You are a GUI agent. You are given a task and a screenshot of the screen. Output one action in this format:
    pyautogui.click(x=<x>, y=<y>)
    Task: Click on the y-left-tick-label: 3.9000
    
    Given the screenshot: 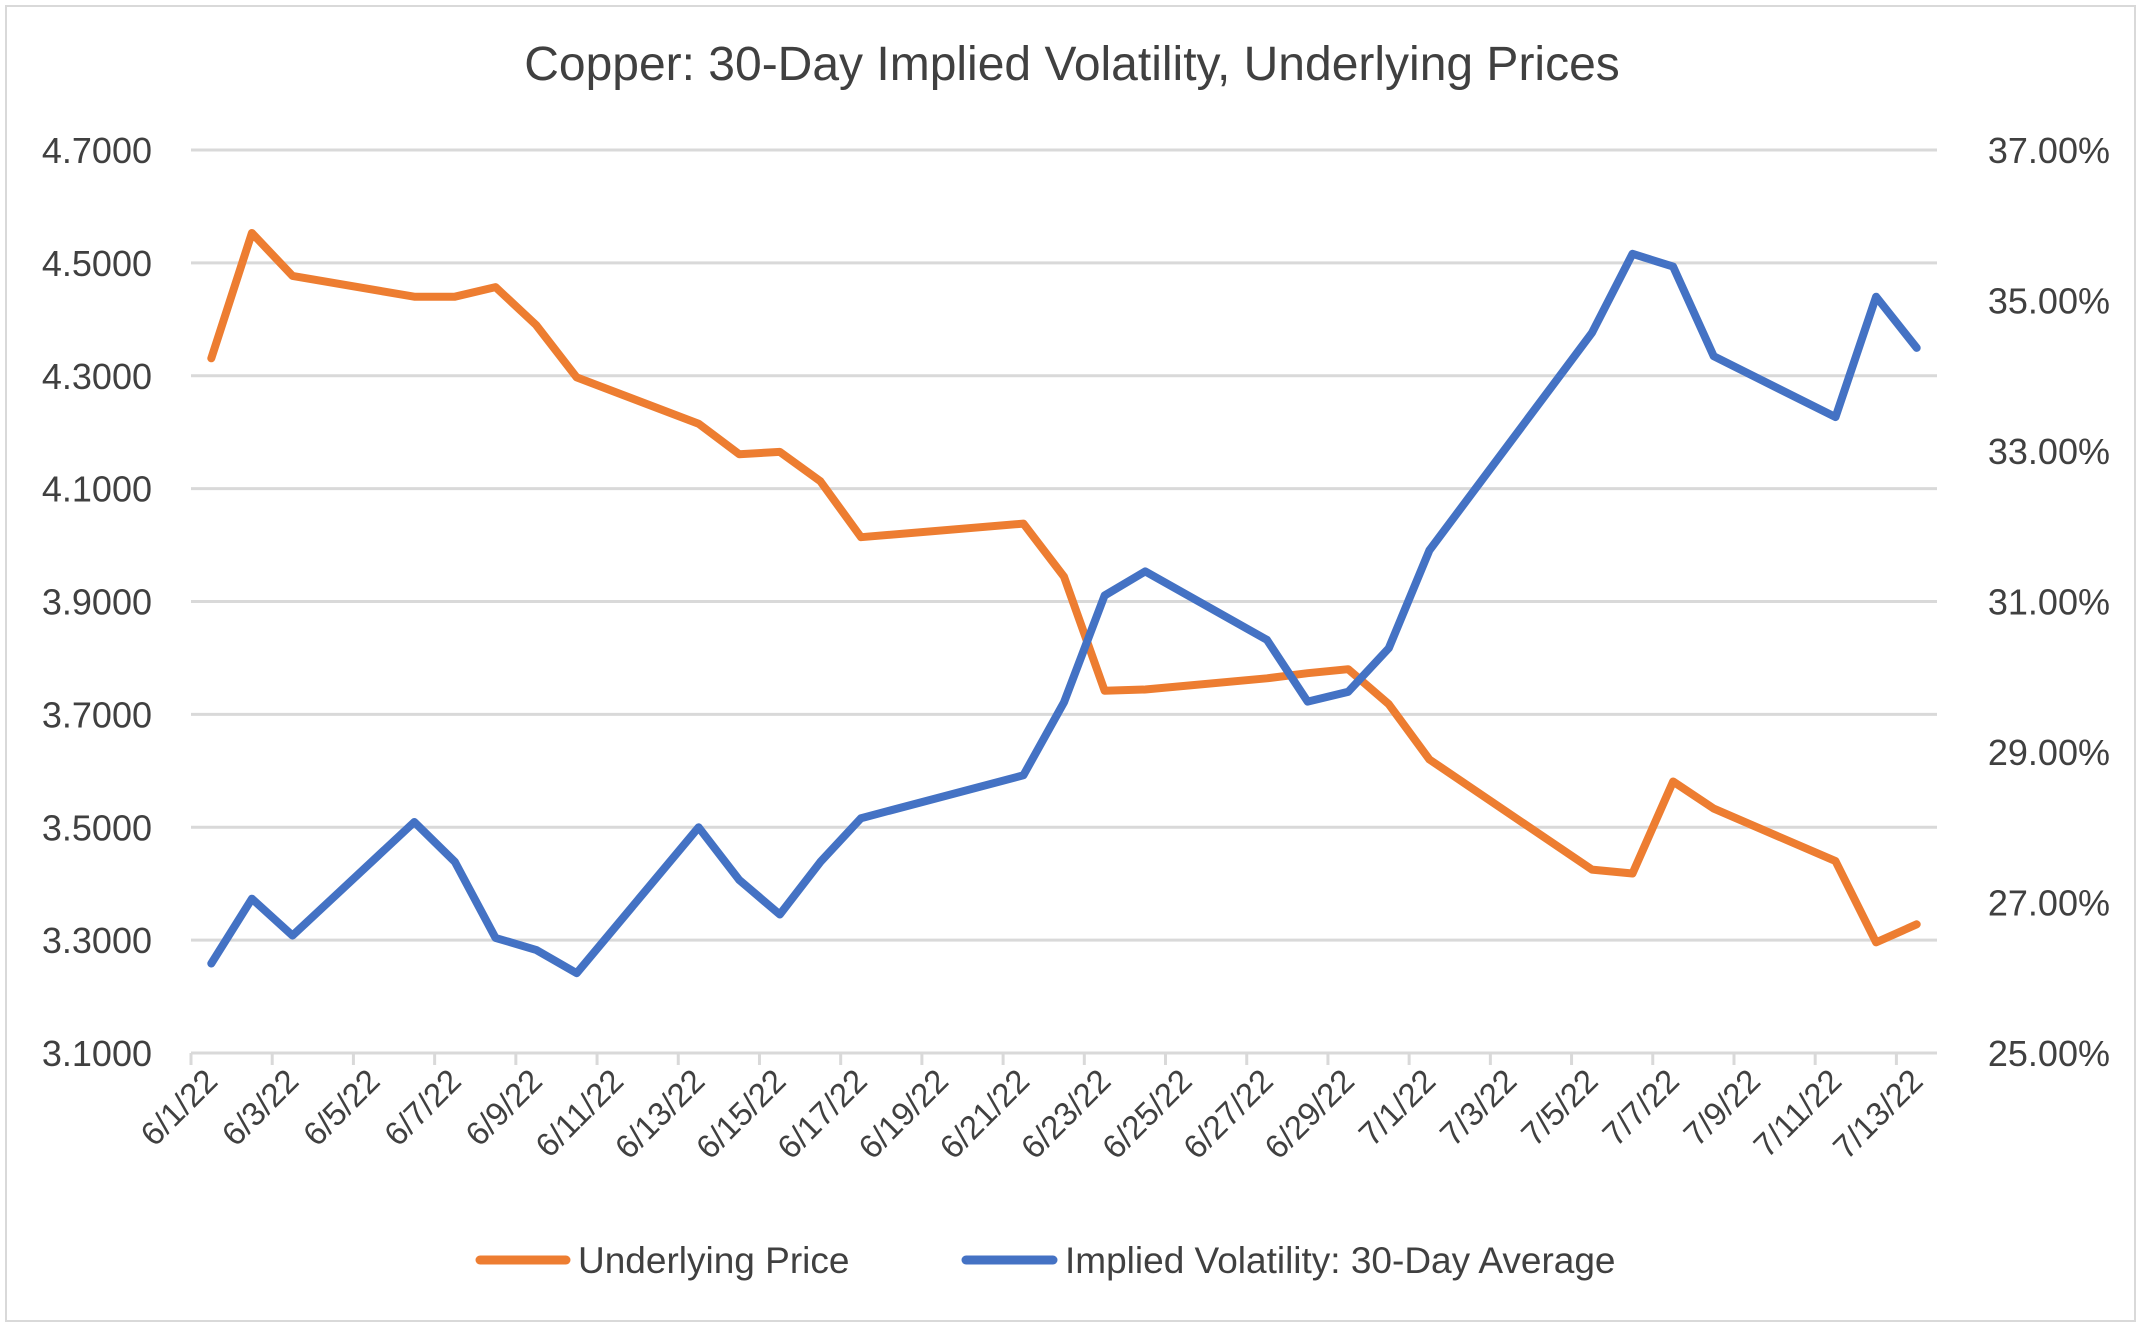 What is the action you would take?
    pyautogui.click(x=97, y=602)
    